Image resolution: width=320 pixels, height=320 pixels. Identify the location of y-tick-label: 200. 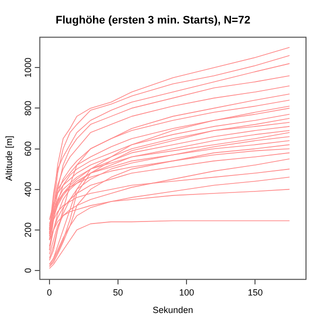
(27, 230).